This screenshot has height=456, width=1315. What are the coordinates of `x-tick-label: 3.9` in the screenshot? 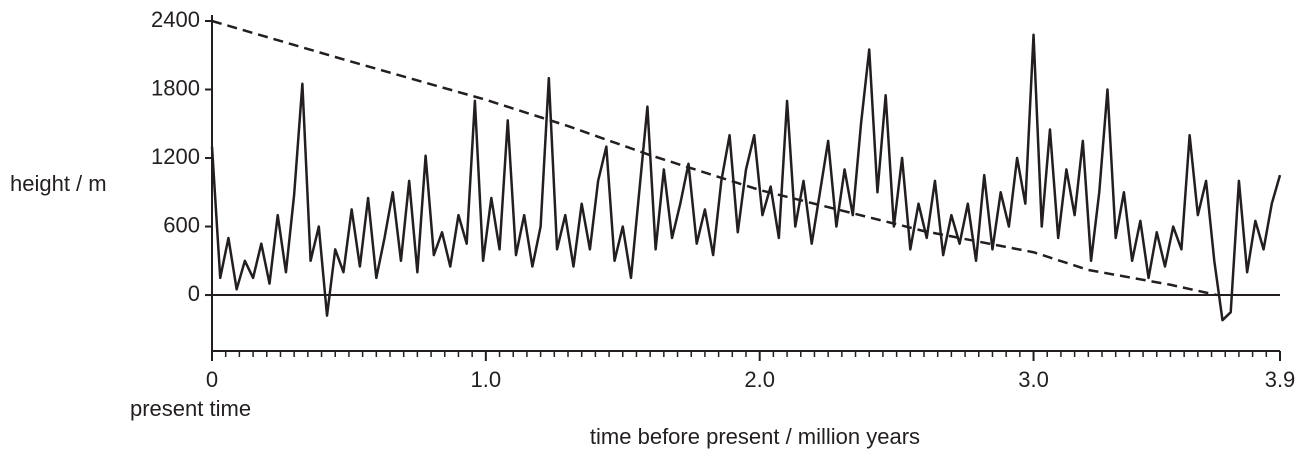 It's located at (1280, 379).